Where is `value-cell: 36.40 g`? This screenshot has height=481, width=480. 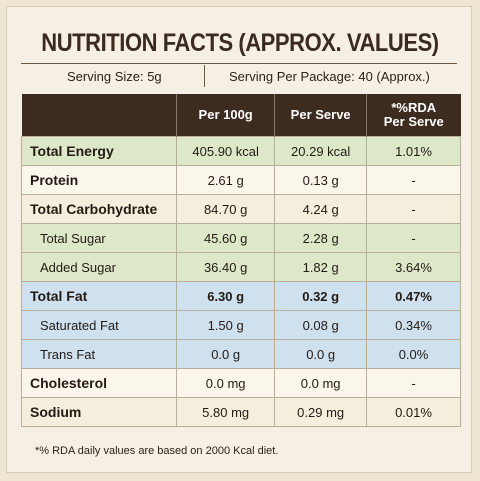
value-cell: 36.40 g is located at coordinates (225, 267).